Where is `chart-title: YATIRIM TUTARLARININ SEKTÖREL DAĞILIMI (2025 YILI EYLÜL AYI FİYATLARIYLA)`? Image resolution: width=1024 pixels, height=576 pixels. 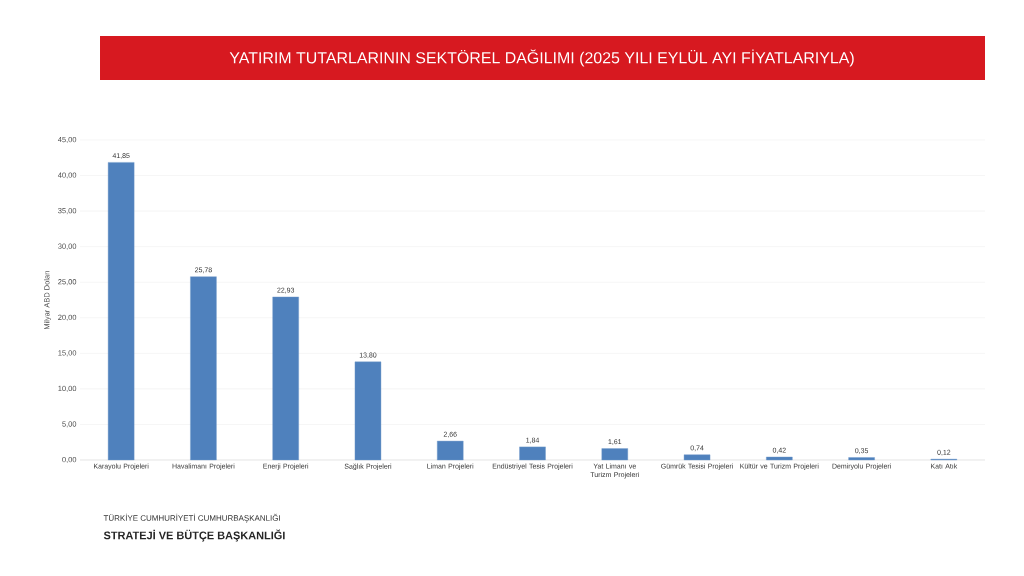 chart-title: YATIRIM TUTARLARININ SEKTÖREL DAĞILIMI (2025 YILI EYLÜL AYI FİYATLARIYLA) is located at coordinates (541, 58).